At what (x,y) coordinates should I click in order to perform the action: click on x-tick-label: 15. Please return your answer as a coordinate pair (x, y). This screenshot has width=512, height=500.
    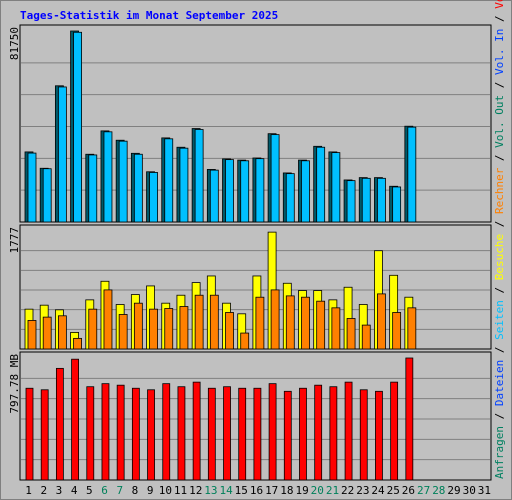
    Looking at the image, I should click on (241, 490).